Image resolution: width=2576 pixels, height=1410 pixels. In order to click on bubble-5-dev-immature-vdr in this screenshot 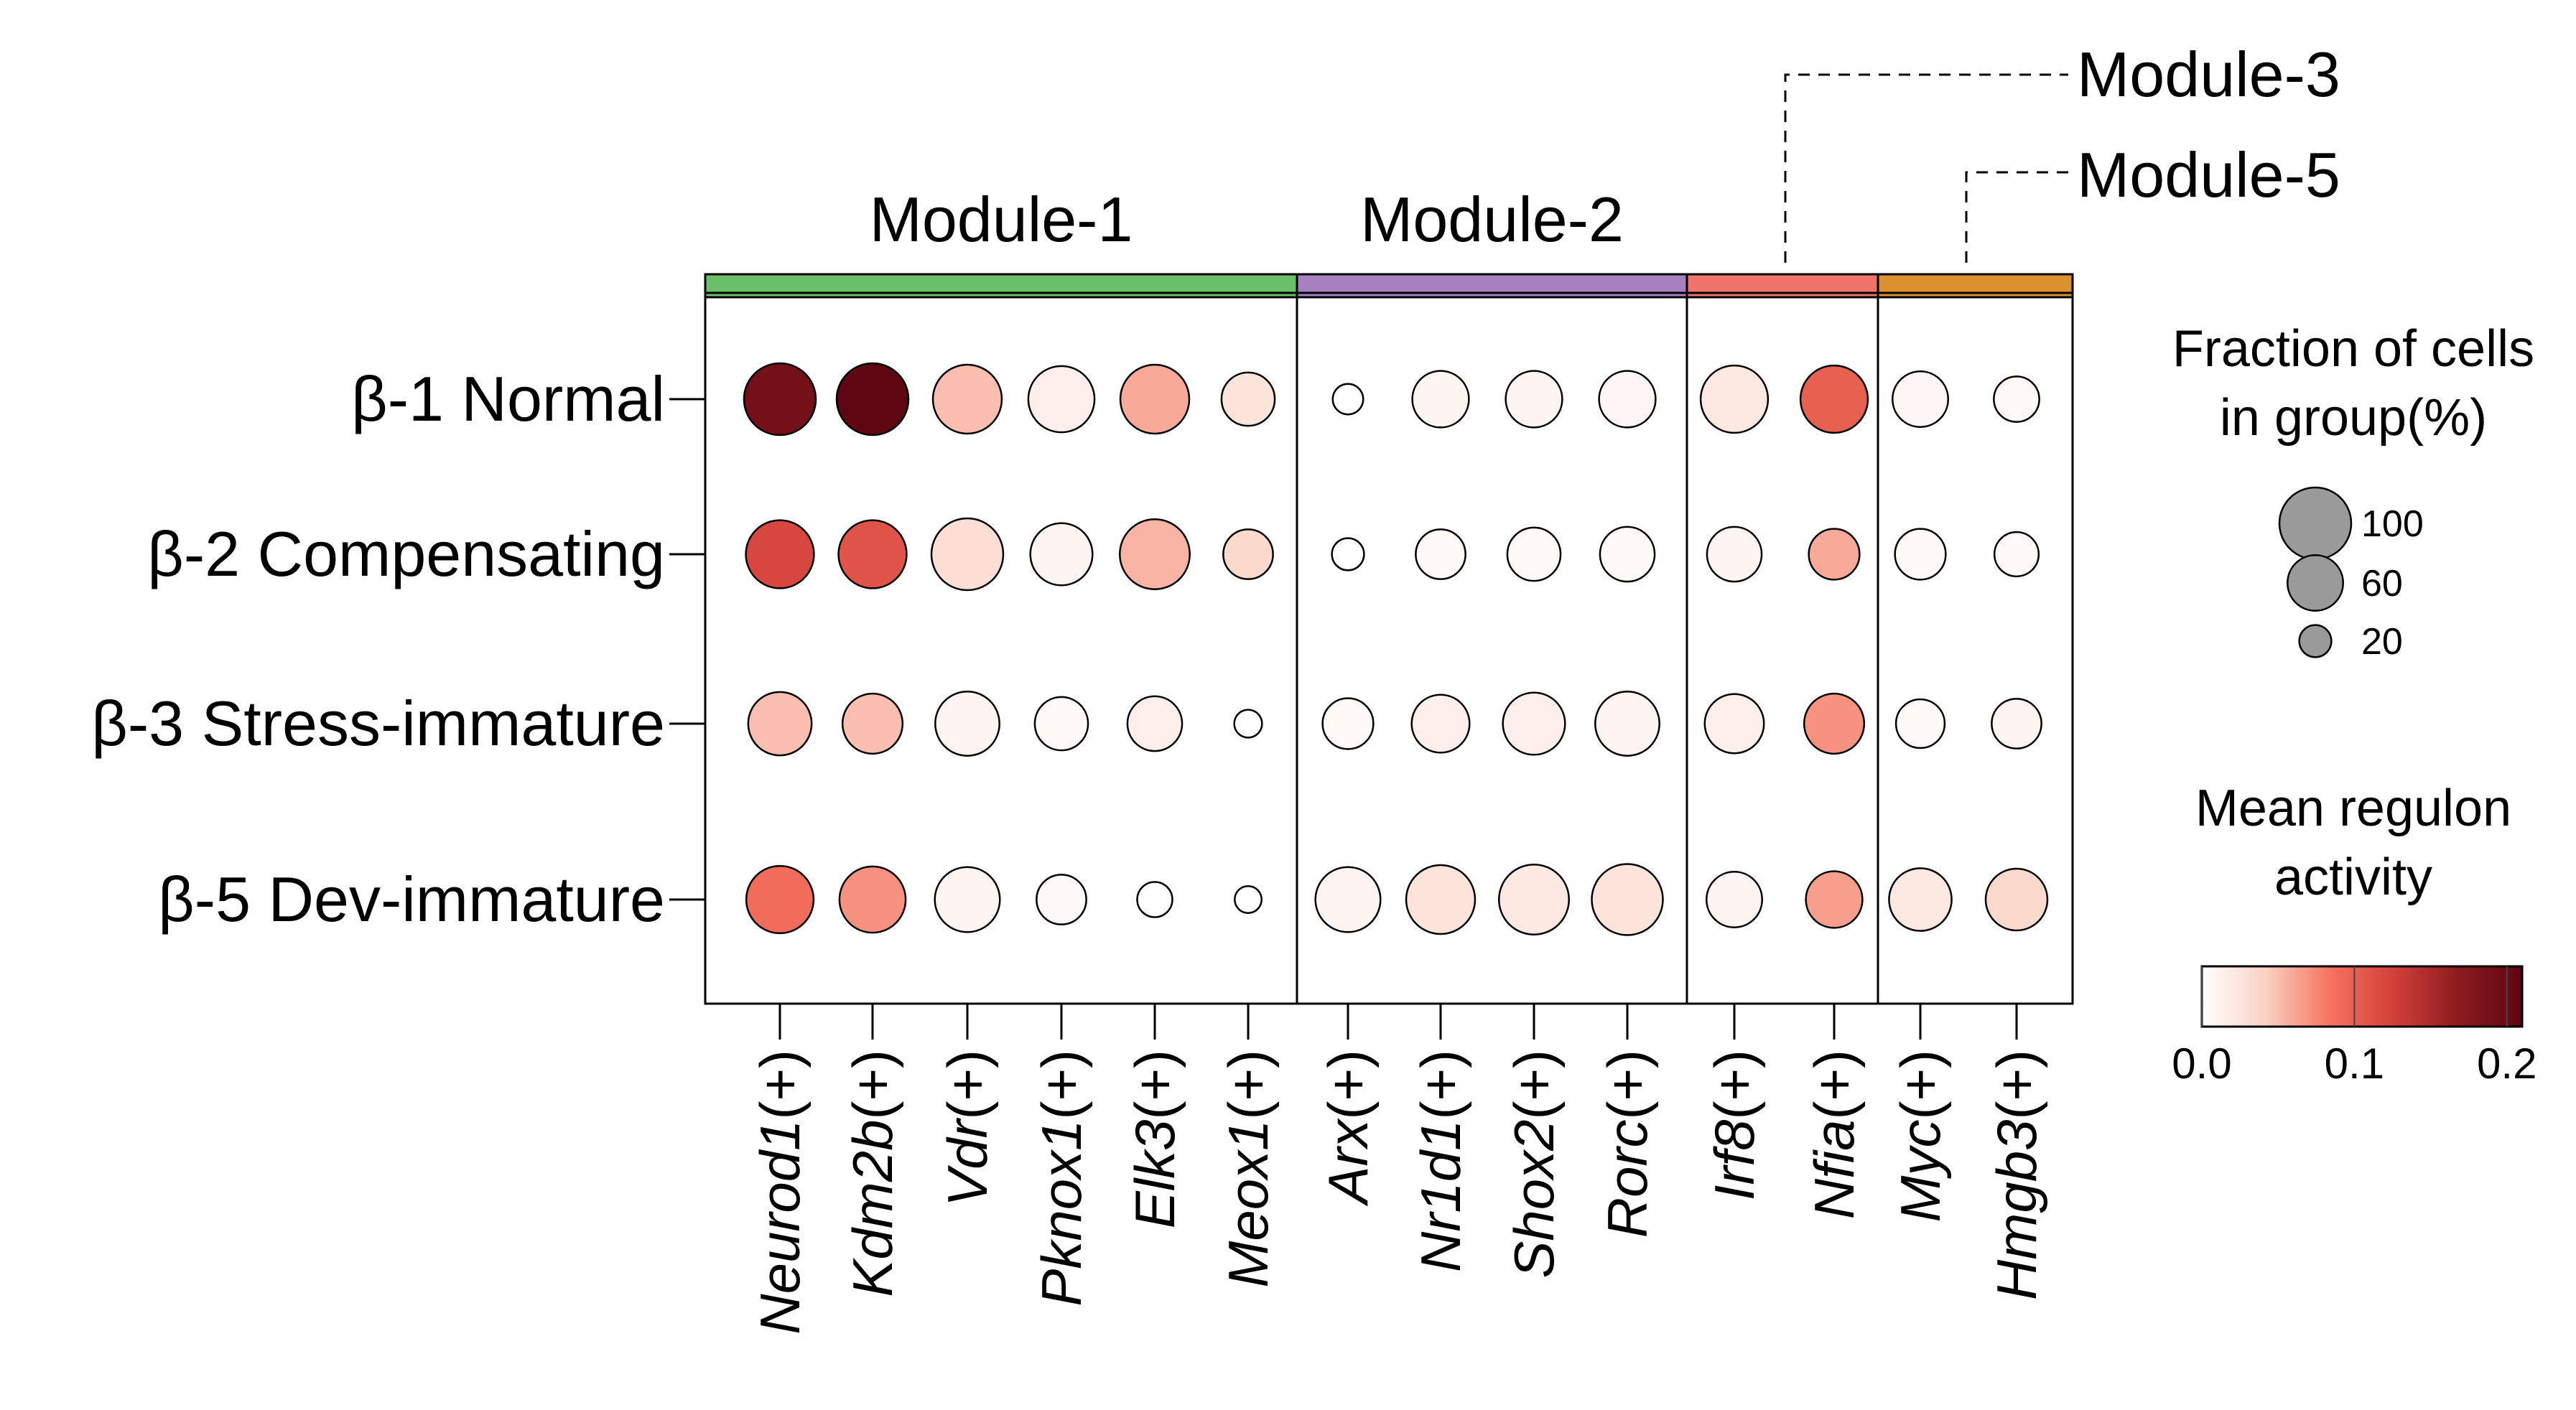, I will do `click(968, 899)`.